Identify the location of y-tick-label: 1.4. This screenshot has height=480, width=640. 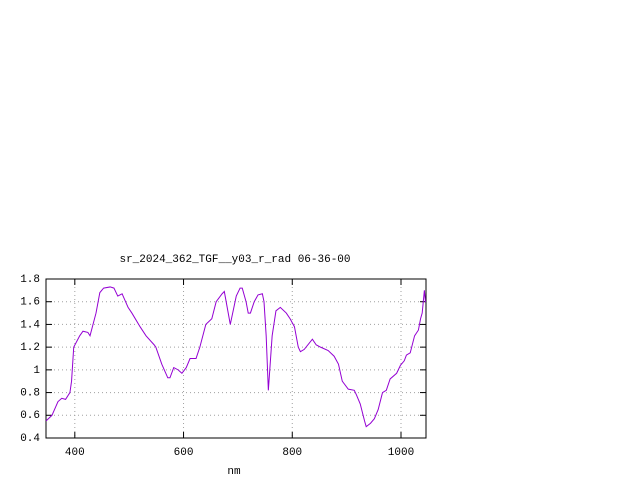
(30, 325).